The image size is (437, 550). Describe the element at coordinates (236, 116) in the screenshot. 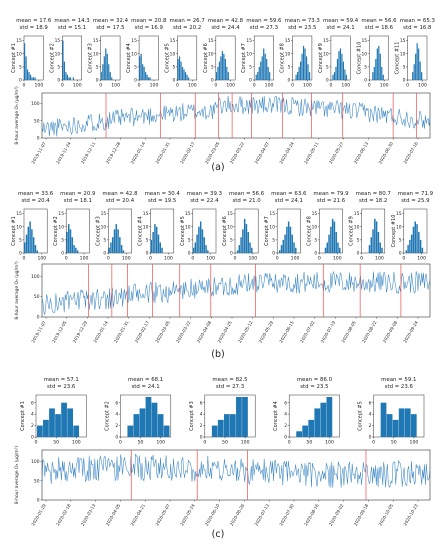

I see `ts-line` at that location.